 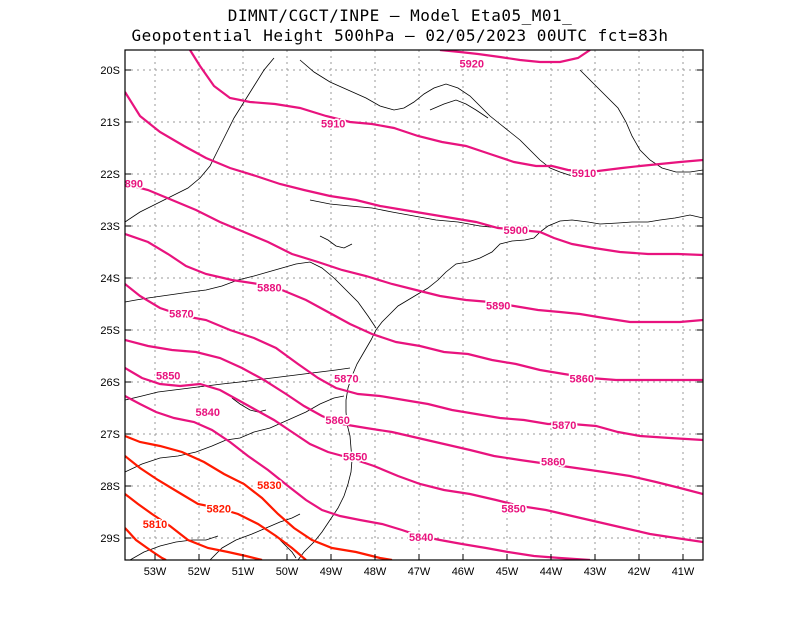 What do you see at coordinates (243, 572) in the screenshot?
I see `lon-label: 51W` at bounding box center [243, 572].